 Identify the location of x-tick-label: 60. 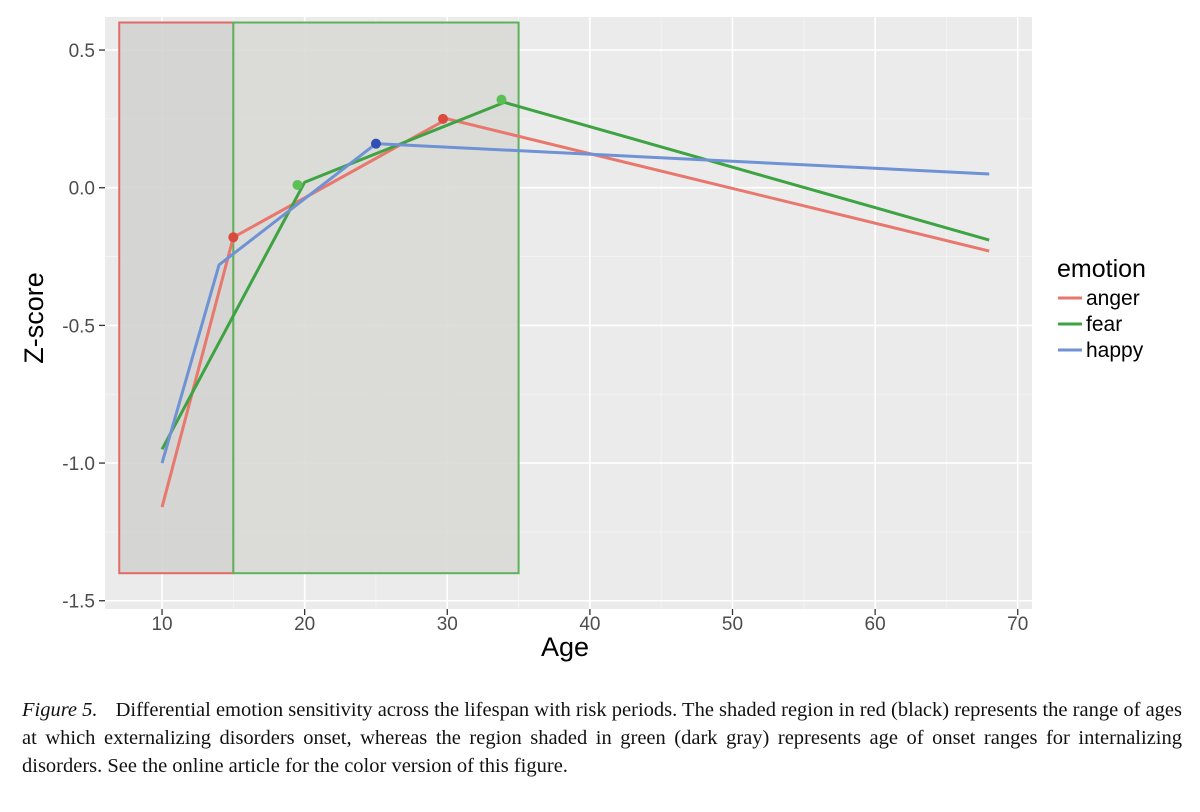
(875, 624).